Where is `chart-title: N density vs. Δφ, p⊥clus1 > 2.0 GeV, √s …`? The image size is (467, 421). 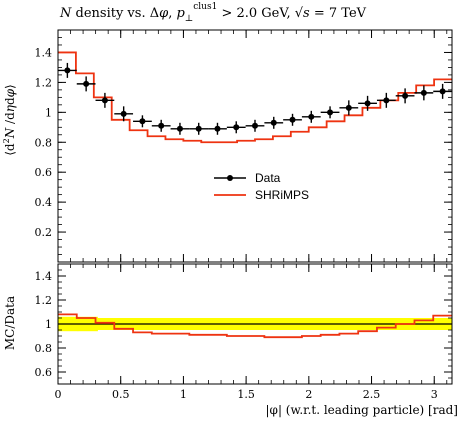
chart-title: N density vs. Δφ, p⊥clus1 > 2.0 GeV, √s … is located at coordinates (213, 13).